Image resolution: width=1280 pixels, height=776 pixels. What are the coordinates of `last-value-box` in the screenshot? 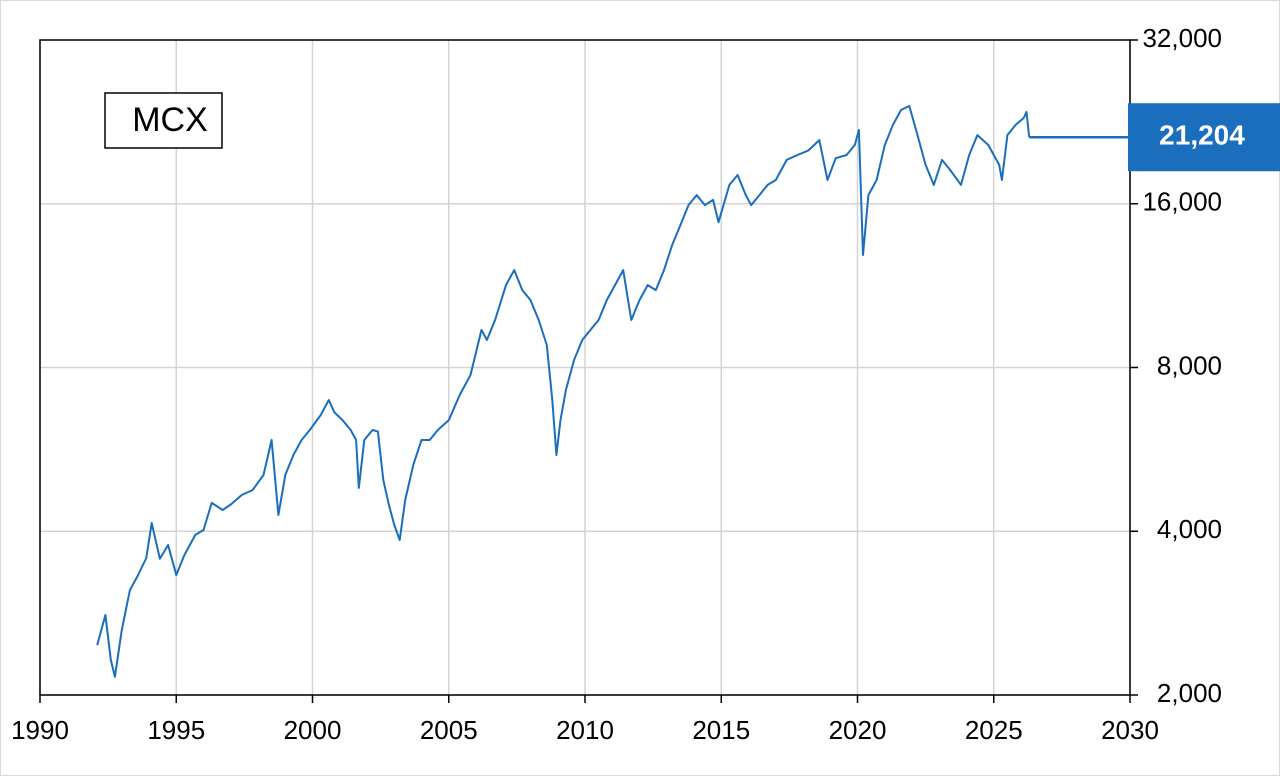 It's located at (1204, 137).